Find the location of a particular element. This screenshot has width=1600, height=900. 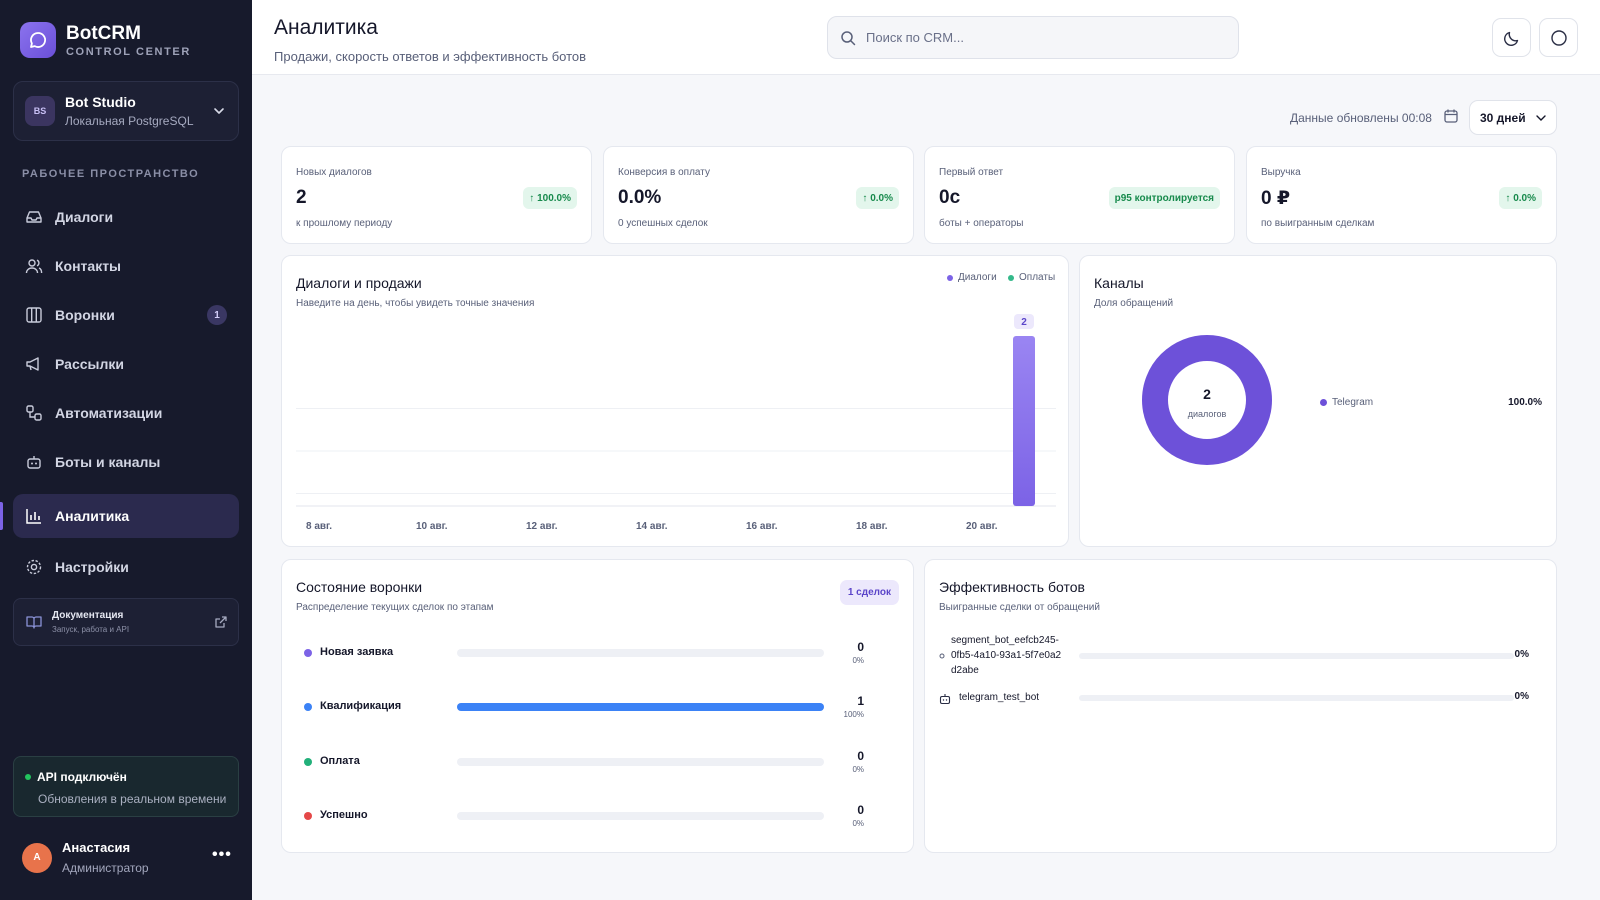

more-menu-button: ••• is located at coordinates (222, 854).